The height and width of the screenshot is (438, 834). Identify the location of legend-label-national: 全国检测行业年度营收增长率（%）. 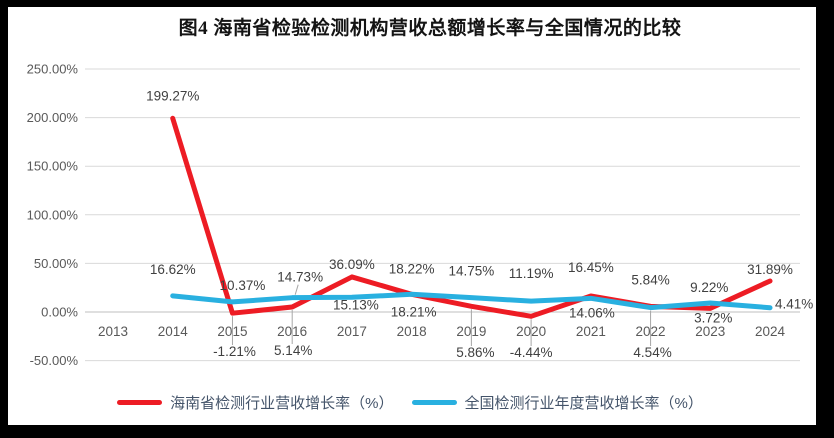
(583, 403).